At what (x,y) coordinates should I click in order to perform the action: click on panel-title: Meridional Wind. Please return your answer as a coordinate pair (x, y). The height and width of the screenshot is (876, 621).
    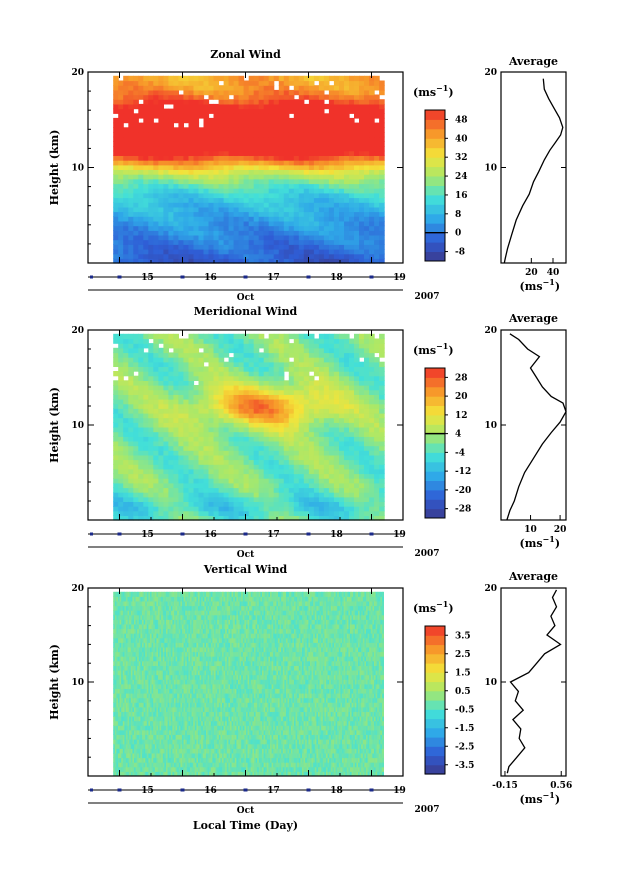
    Looking at the image, I should click on (246, 311).